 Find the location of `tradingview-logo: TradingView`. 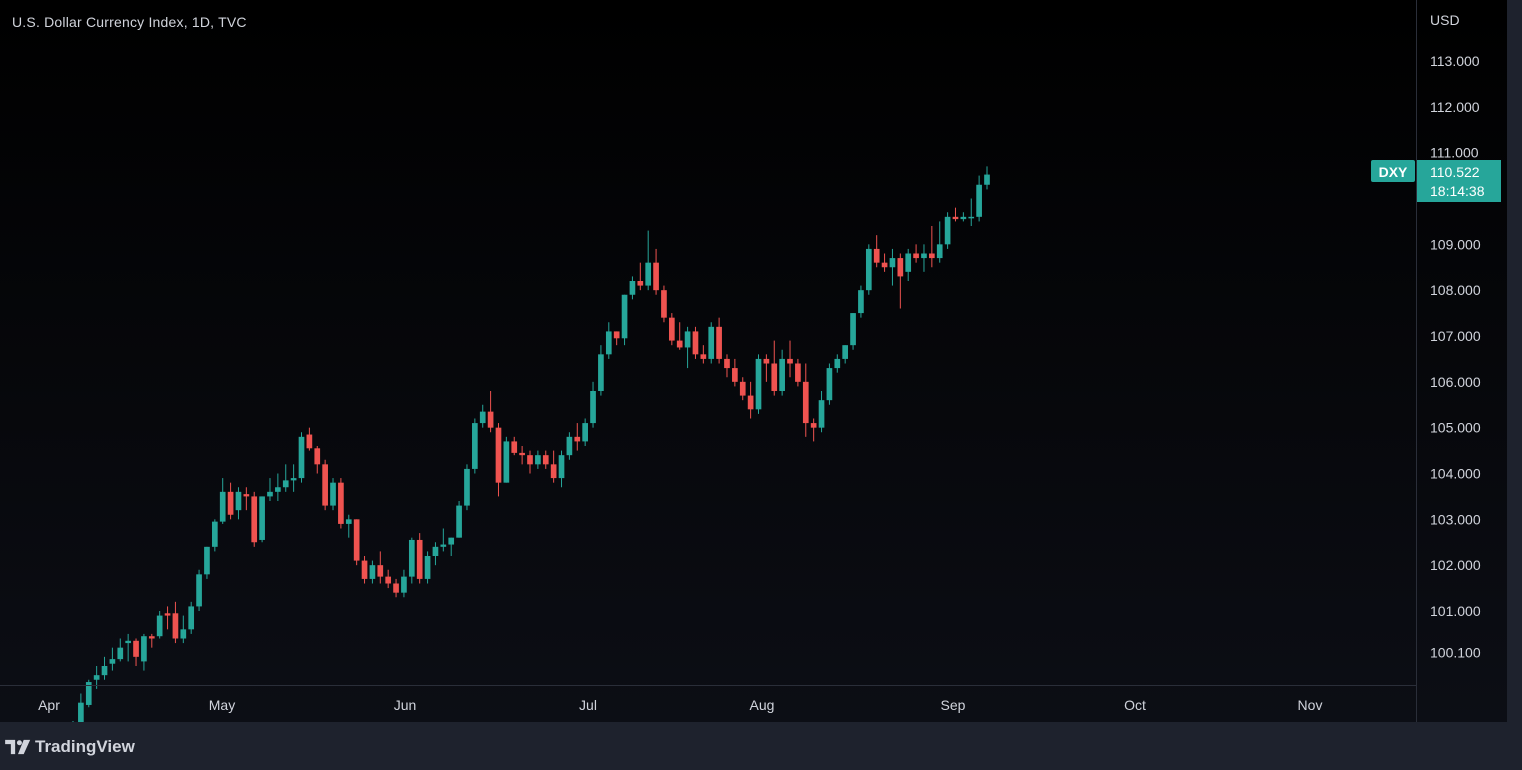

tradingview-logo: TradingView is located at coordinates (69, 747).